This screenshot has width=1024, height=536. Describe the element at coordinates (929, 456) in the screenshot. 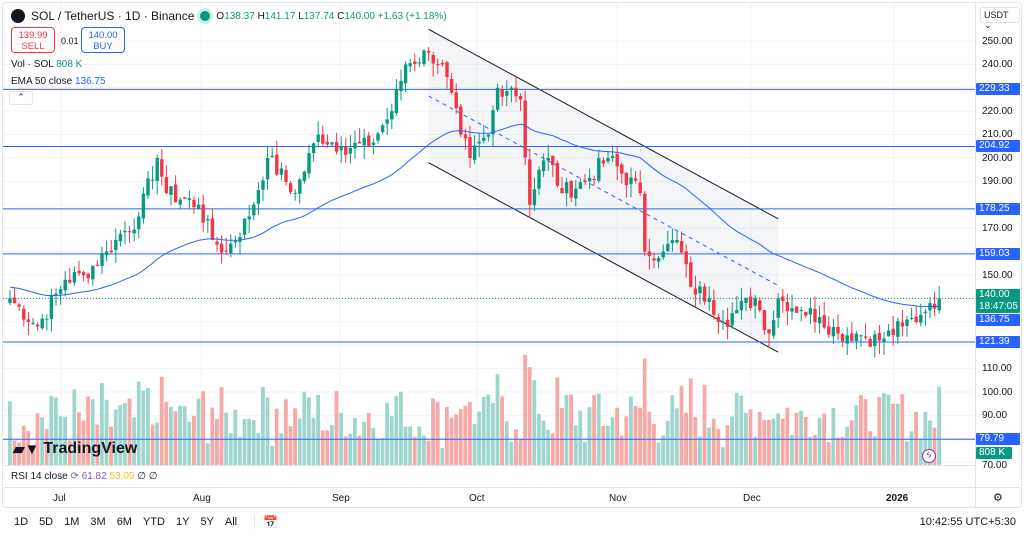

I see `lightning-icon: ϟ` at that location.